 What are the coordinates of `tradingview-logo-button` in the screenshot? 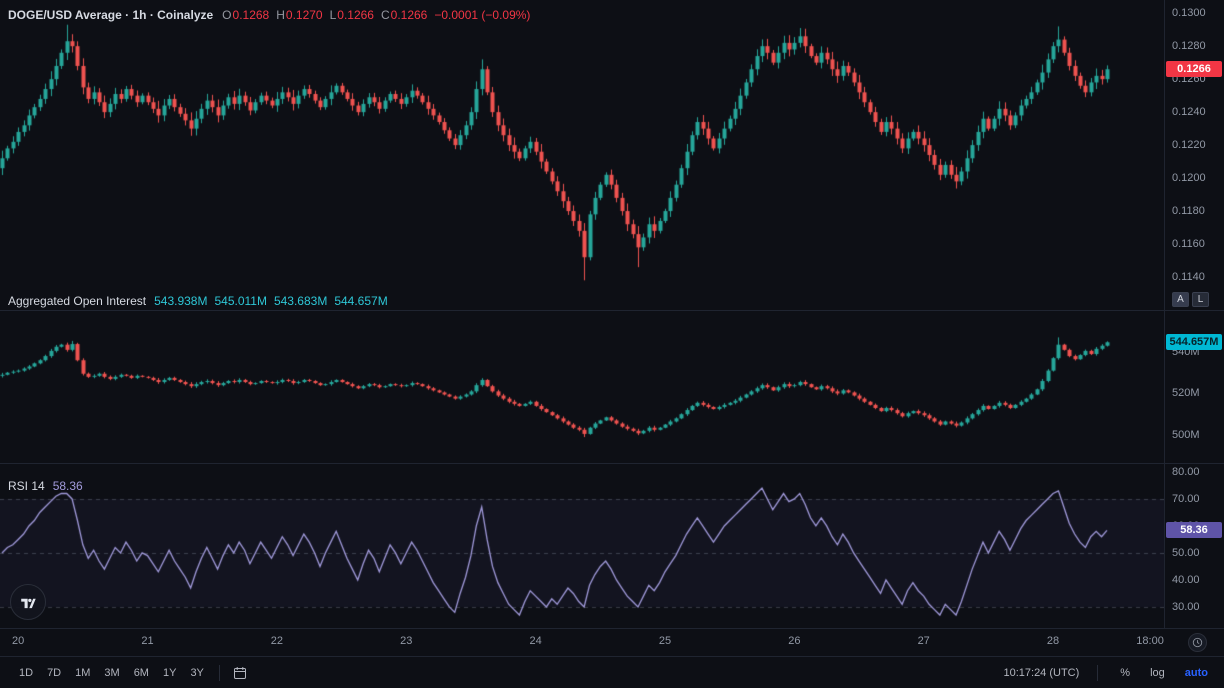 It's located at (28, 602).